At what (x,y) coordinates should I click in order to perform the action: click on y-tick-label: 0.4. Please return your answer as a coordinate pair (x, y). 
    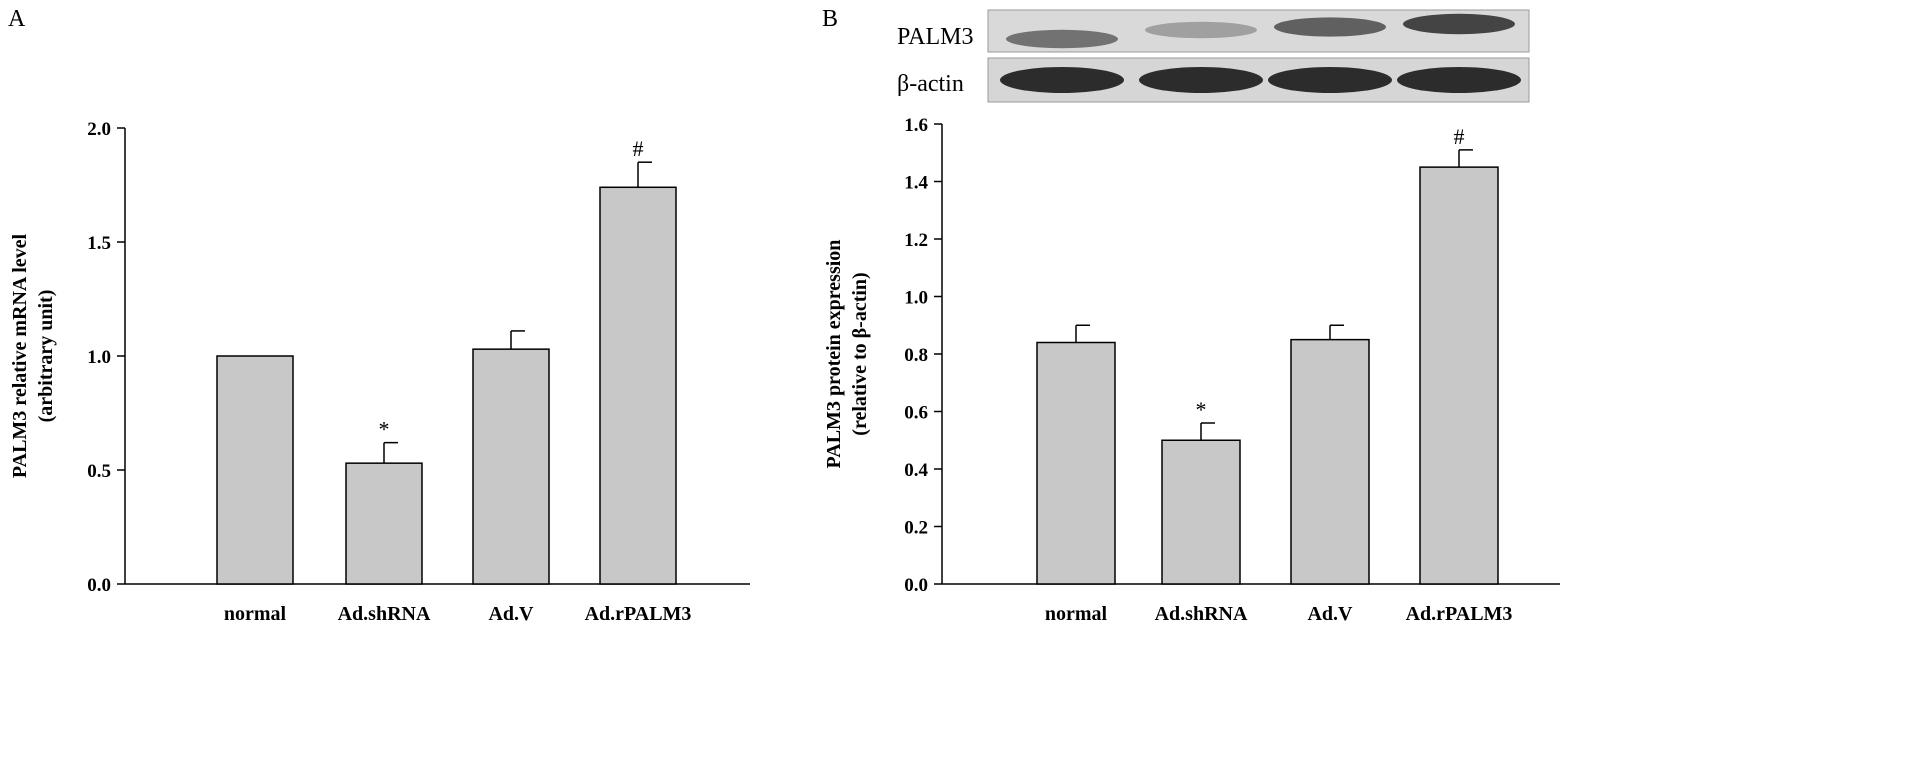
    Looking at the image, I should click on (916, 470).